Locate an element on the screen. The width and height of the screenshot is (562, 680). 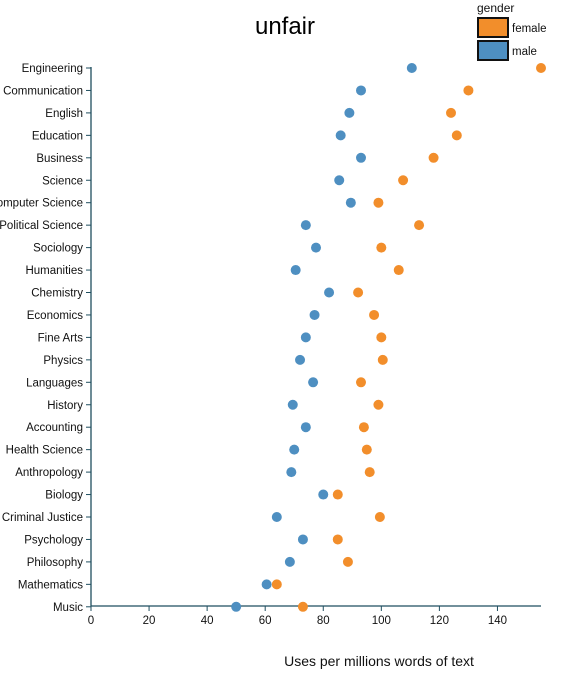
y-tick-label: Psychology is located at coordinates (53, 540).